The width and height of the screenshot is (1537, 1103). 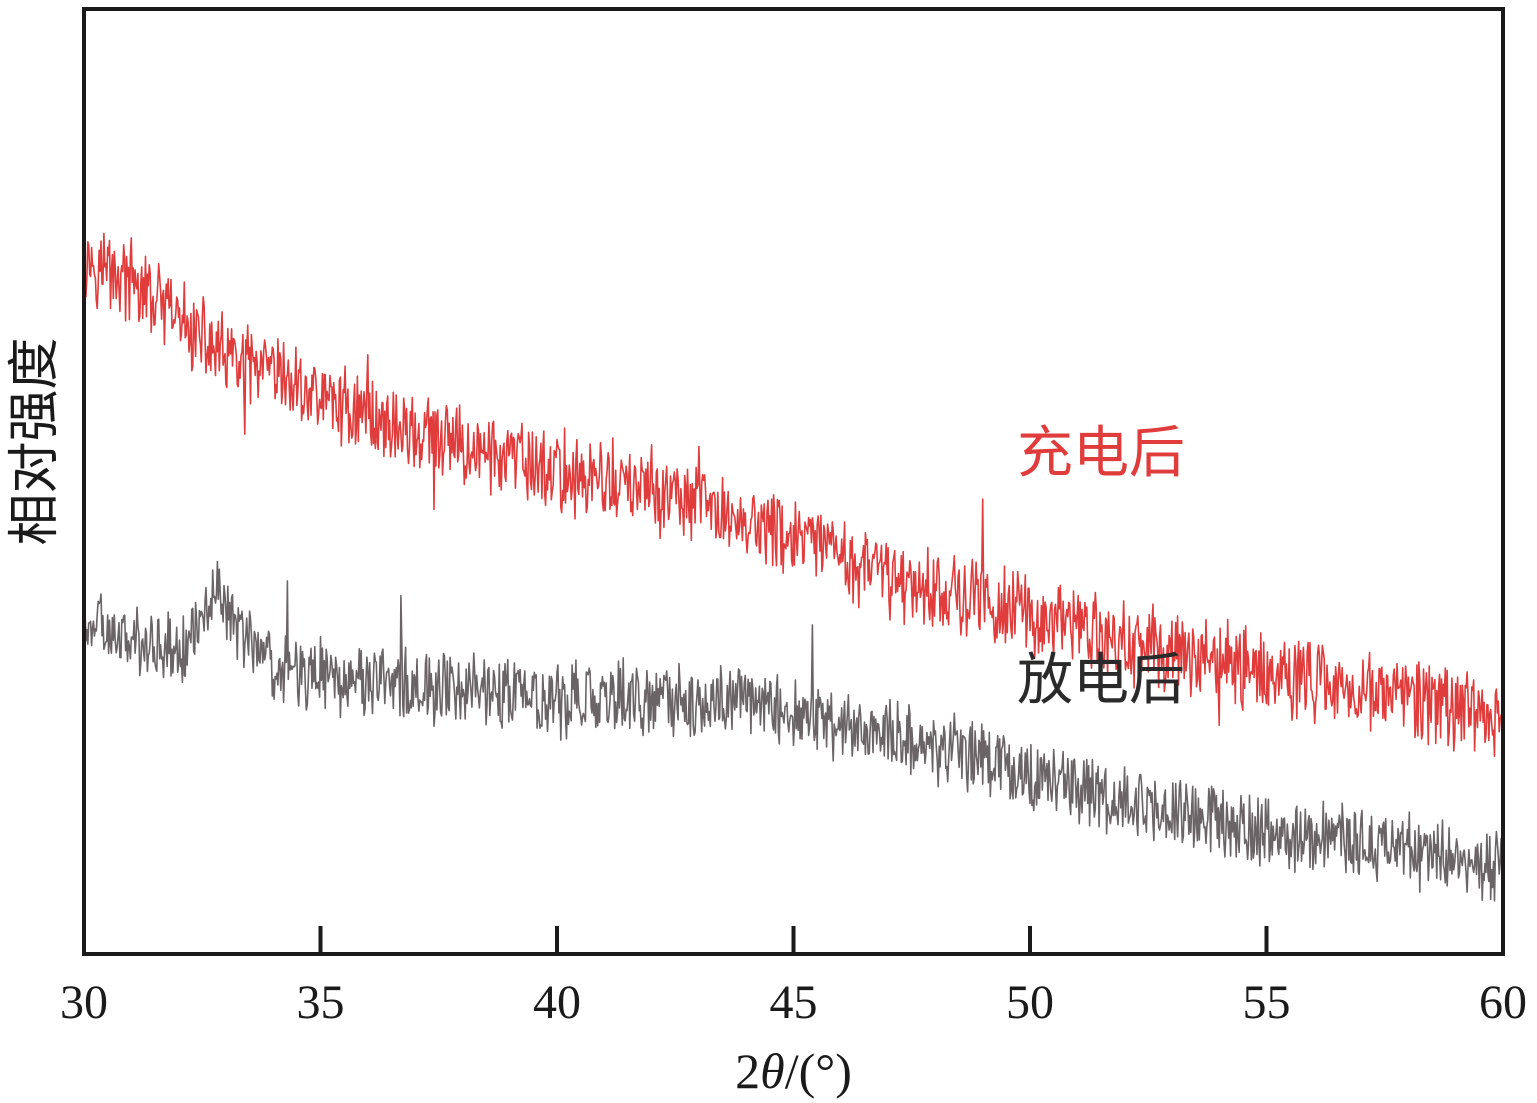 I want to click on x-axis-label-prefix: 2, so click(x=747, y=1071).